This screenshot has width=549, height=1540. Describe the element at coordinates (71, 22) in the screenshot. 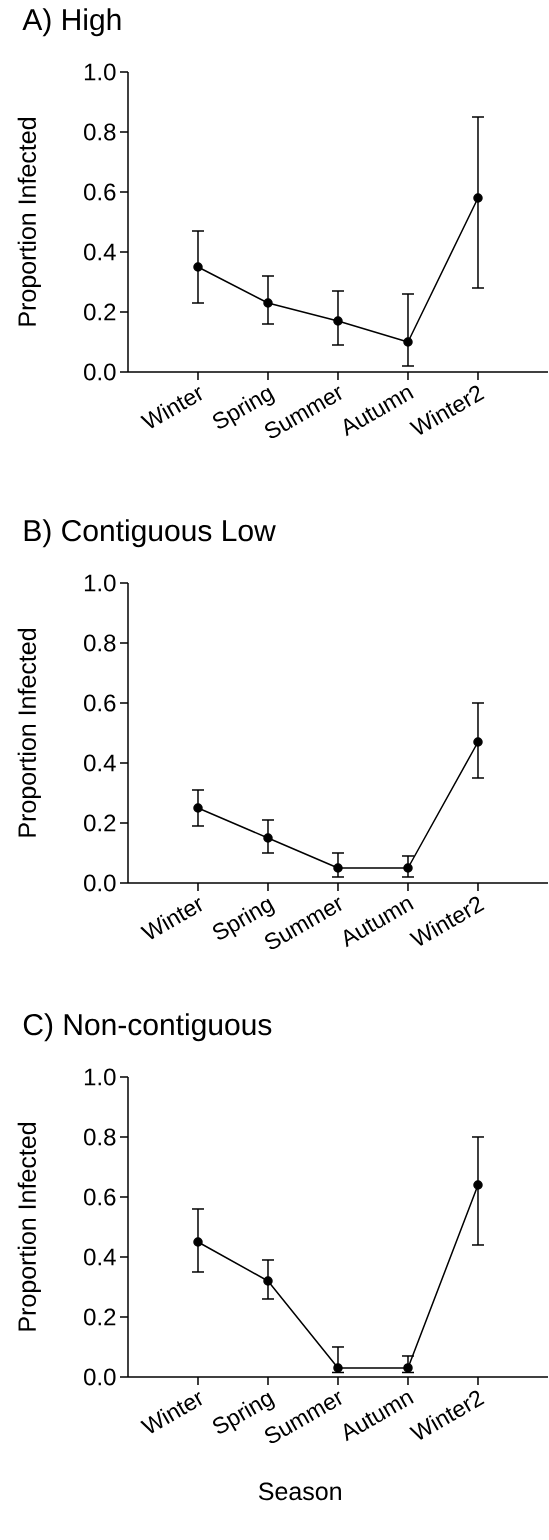

I see `chart-title: A) High` at that location.